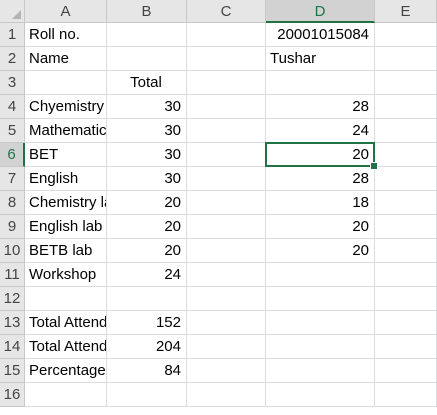  Describe the element at coordinates (320, 131) in the screenshot. I see `cell-d5: 24` at that location.